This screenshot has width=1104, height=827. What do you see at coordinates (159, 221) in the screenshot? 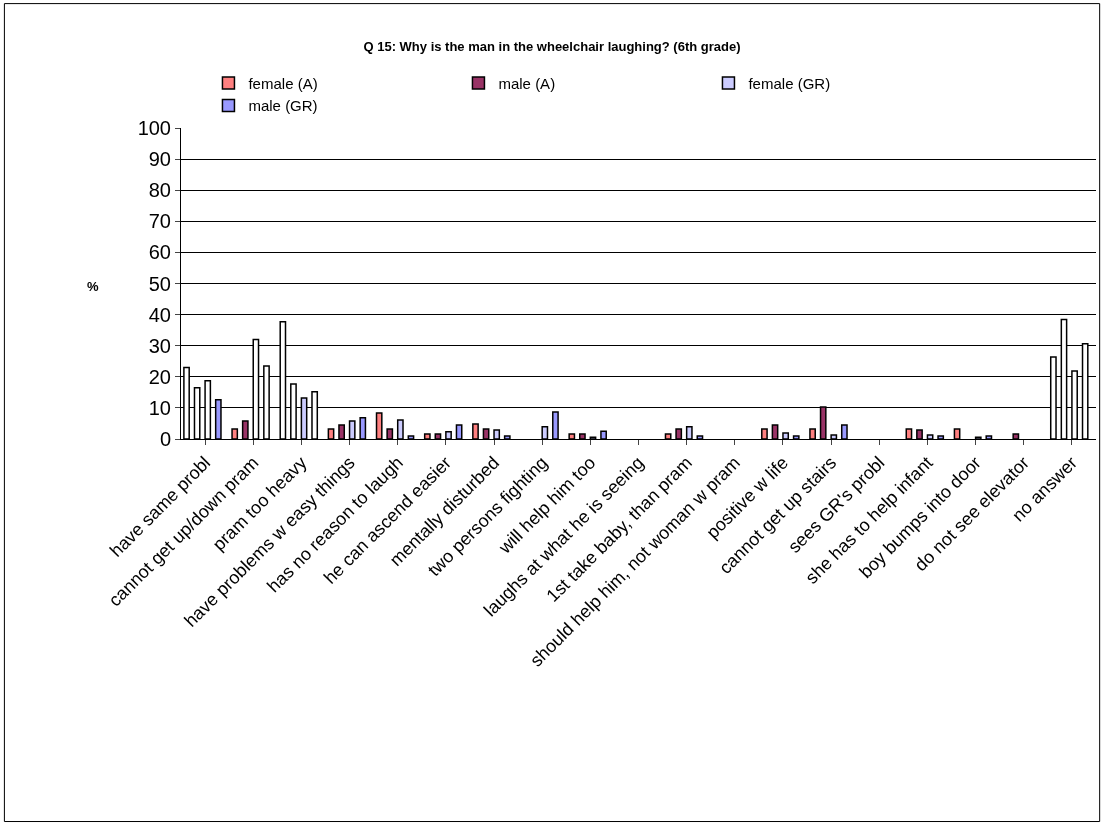
I see `y-tick-label: 70` at bounding box center [159, 221].